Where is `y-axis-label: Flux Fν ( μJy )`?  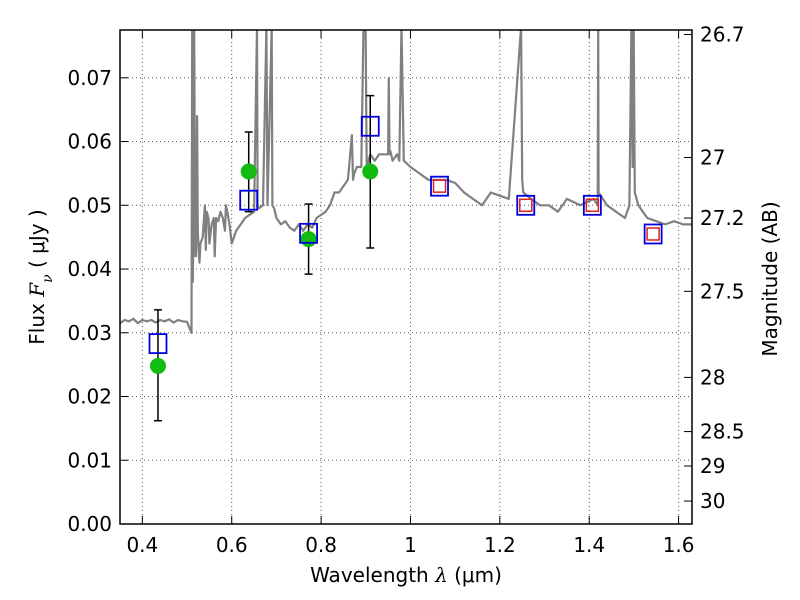
y-axis-label: Flux Fν ( μJy ) is located at coordinates (40, 276).